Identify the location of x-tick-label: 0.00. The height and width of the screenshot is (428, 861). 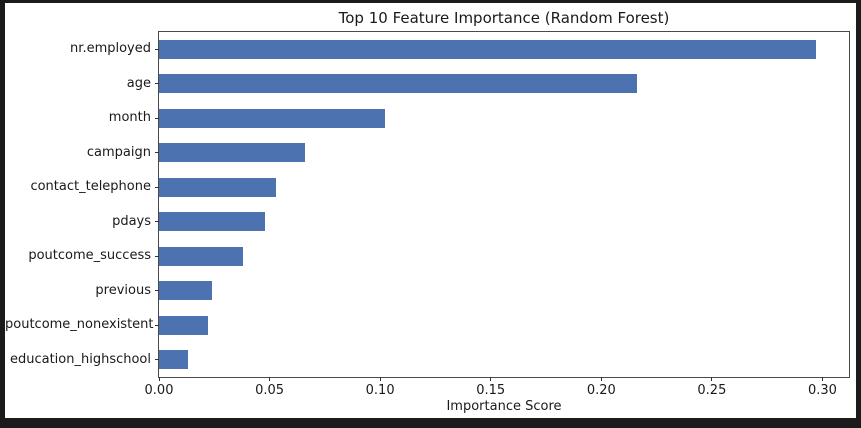
(159, 390).